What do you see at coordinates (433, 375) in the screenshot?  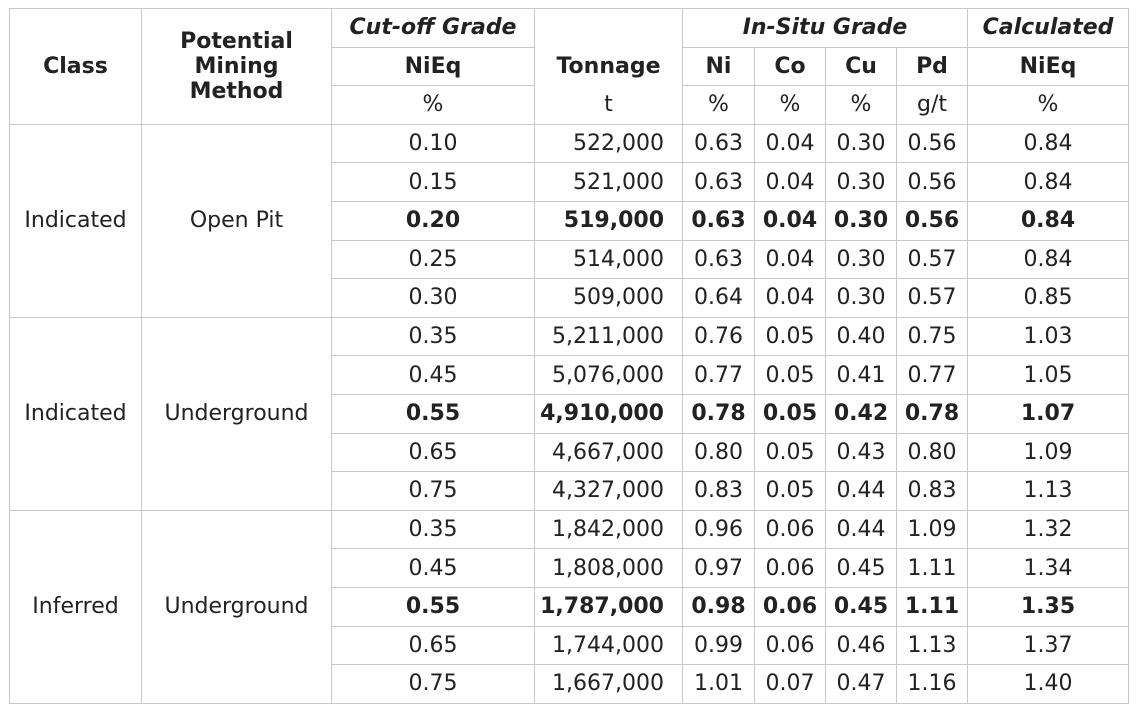 I see `cell-cutoff: 0.45` at bounding box center [433, 375].